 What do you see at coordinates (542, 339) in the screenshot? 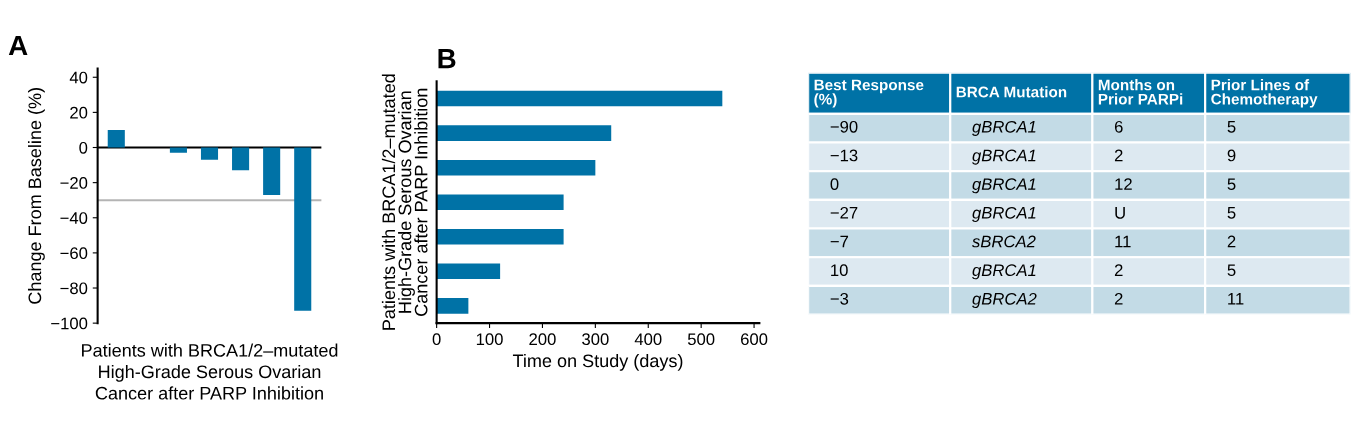
I see `x-tick-label: 200` at bounding box center [542, 339].